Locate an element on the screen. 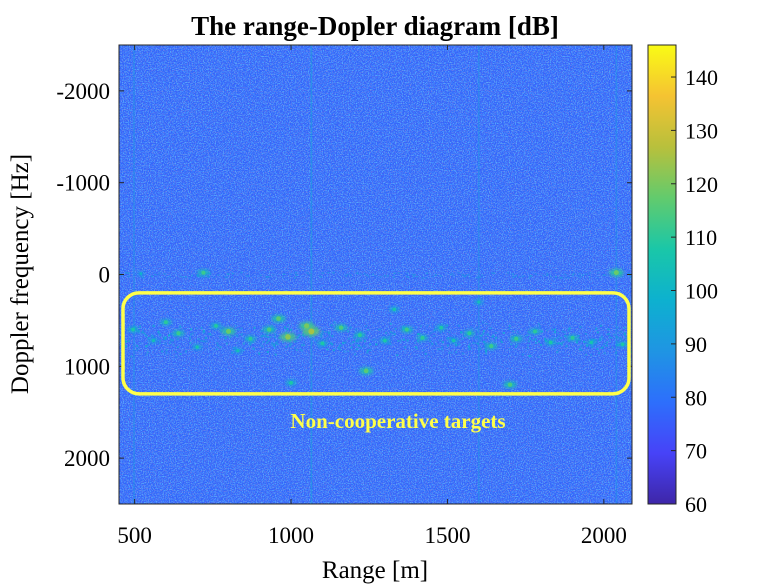 The height and width of the screenshot is (586, 780). colorbar-tick-label: 130 is located at coordinates (701, 130).